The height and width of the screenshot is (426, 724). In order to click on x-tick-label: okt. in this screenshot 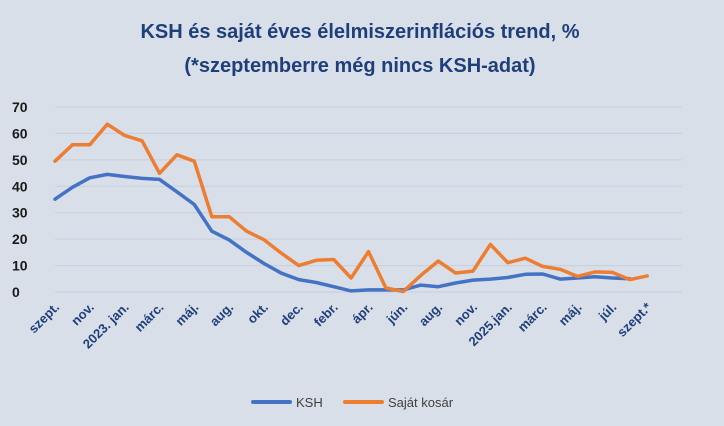, I will do `click(257, 313)`.